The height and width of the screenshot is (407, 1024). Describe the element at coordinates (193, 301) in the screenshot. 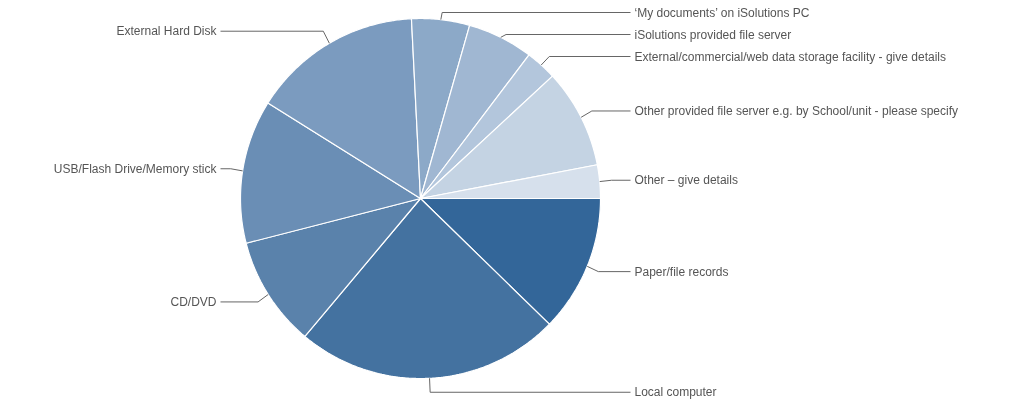

I see `slice-label: CD/DVD` at that location.